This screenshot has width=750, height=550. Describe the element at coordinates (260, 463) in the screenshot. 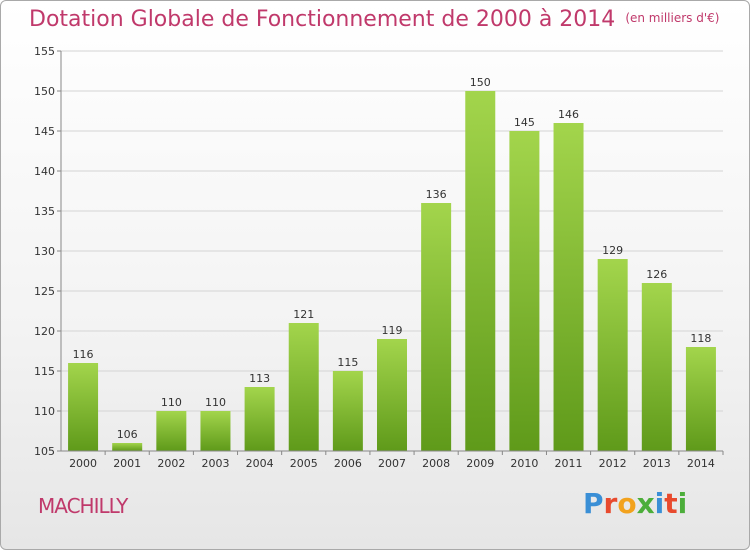

I see `x-tick-label: 2004` at that location.